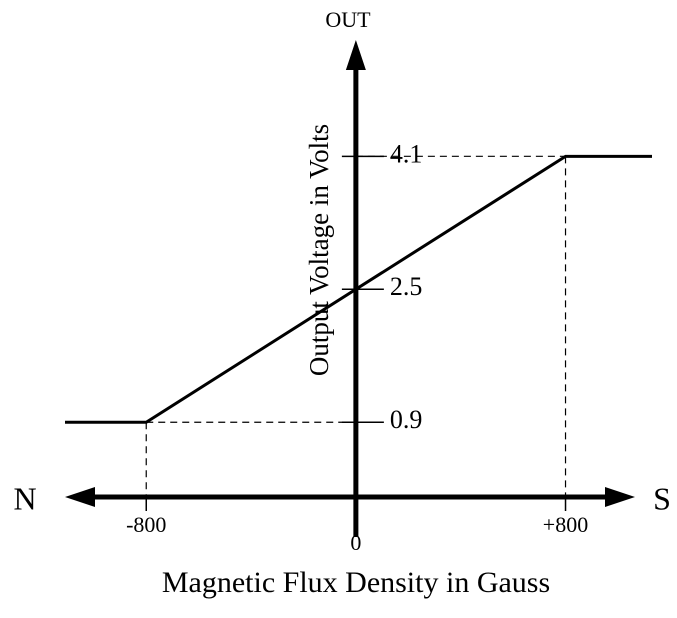 The image size is (677, 618). What do you see at coordinates (319, 250) in the screenshot?
I see `y-axis-label: Output Voltage in Volts` at bounding box center [319, 250].